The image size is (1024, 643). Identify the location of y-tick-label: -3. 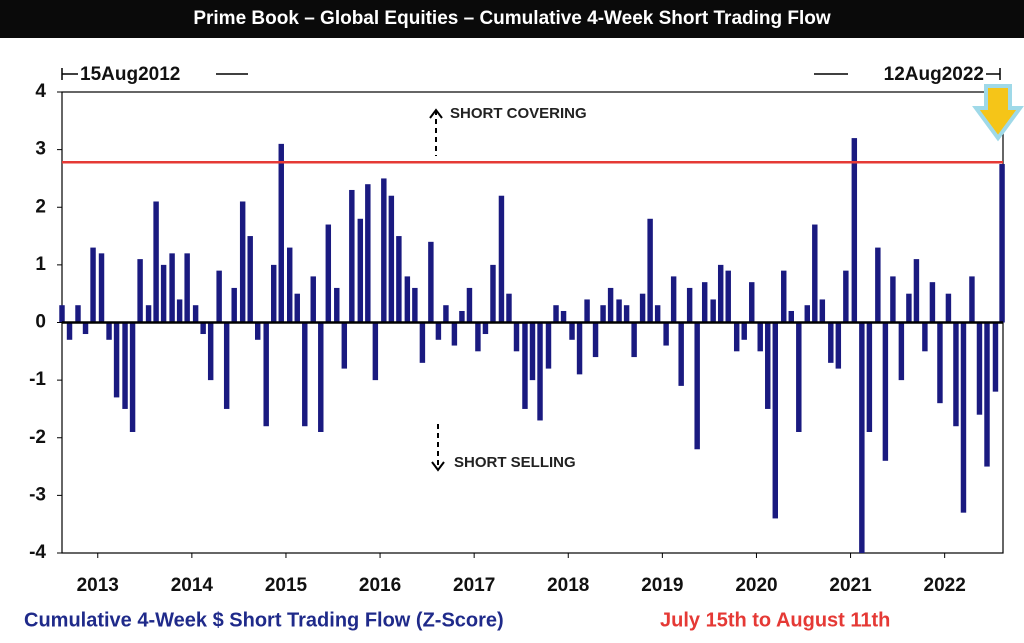
(37, 494).